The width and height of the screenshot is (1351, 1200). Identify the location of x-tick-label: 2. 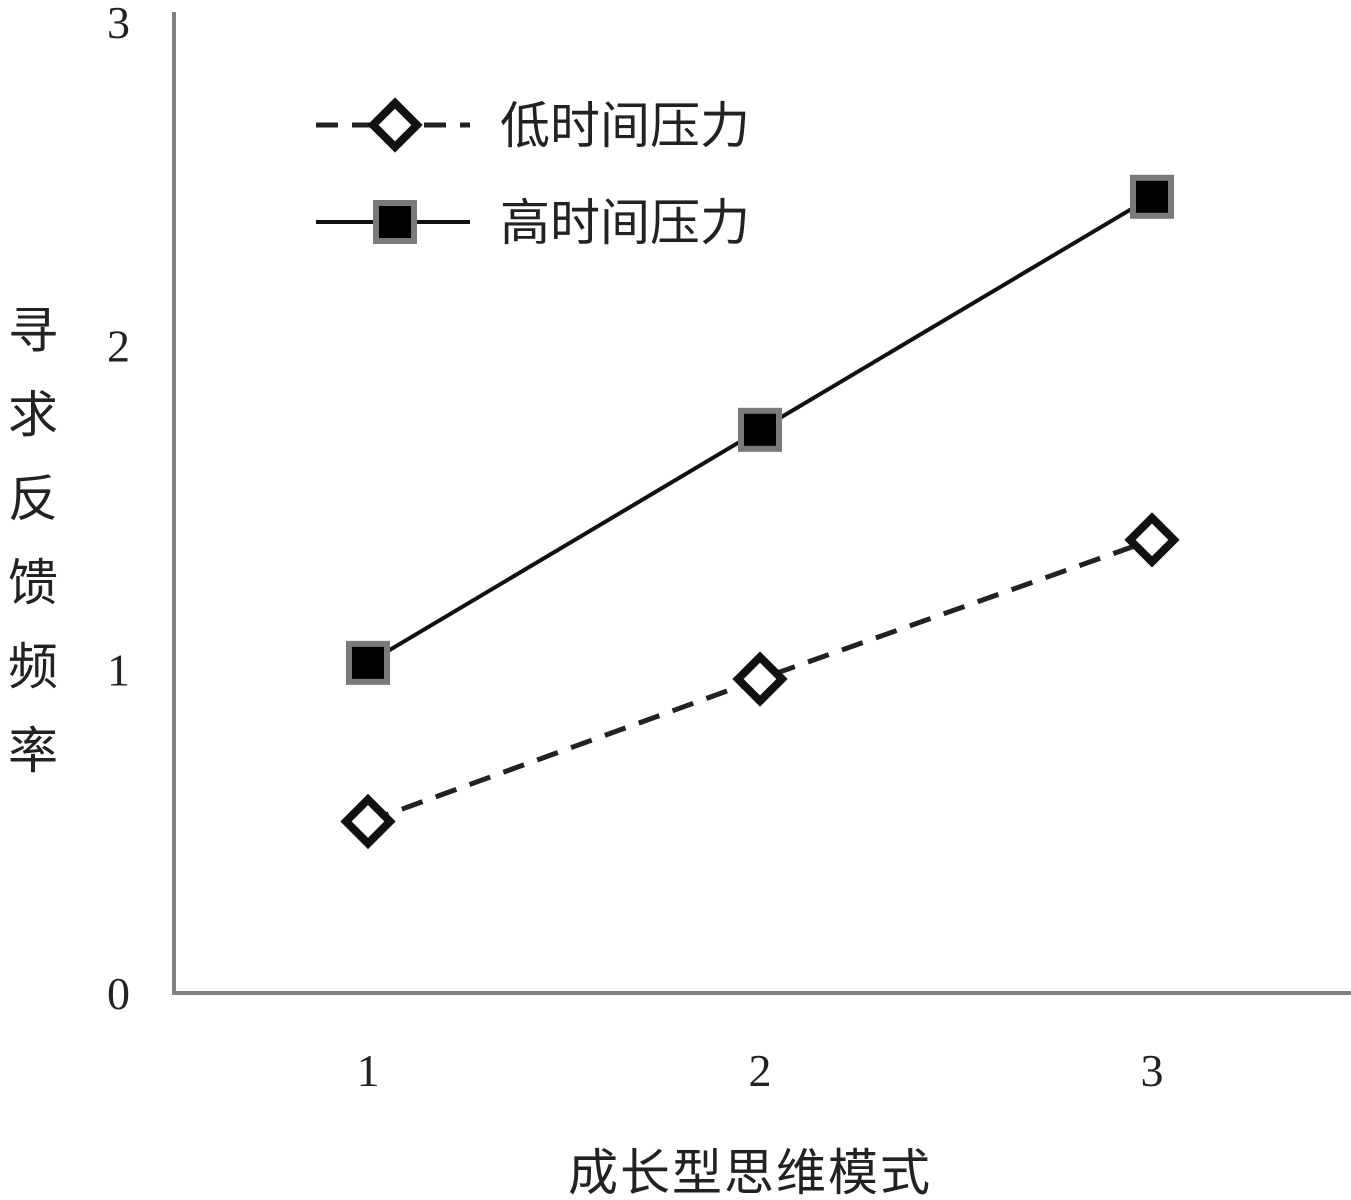
(760, 1070).